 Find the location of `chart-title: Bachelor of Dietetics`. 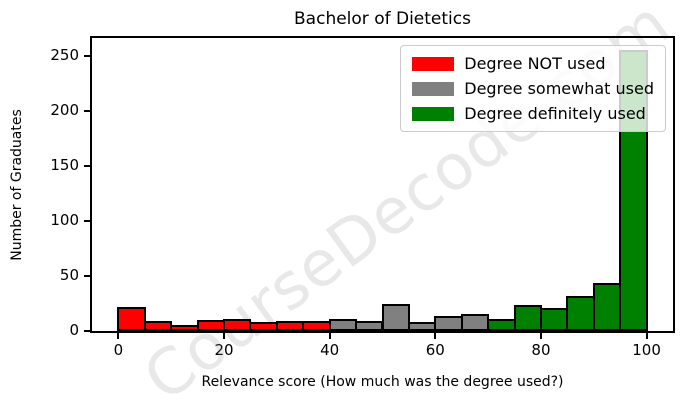

chart-title: Bachelor of Dietetics is located at coordinates (382, 19).